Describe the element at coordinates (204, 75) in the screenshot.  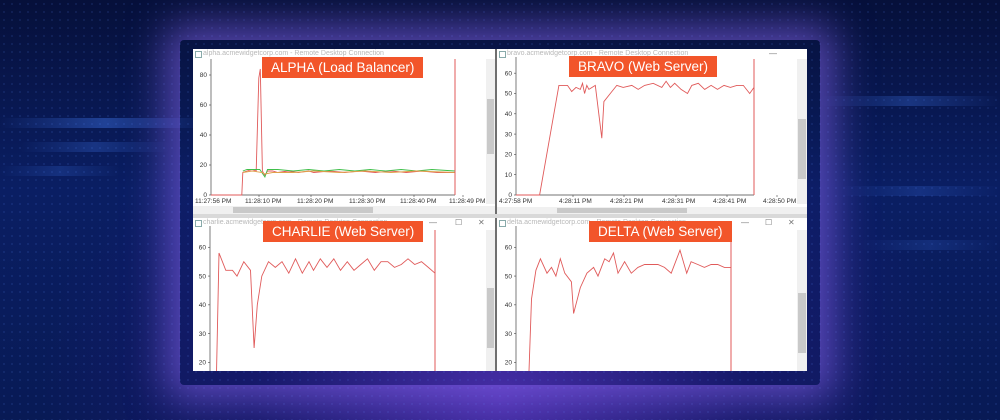
I see `y-tick-label: 80` at that location.